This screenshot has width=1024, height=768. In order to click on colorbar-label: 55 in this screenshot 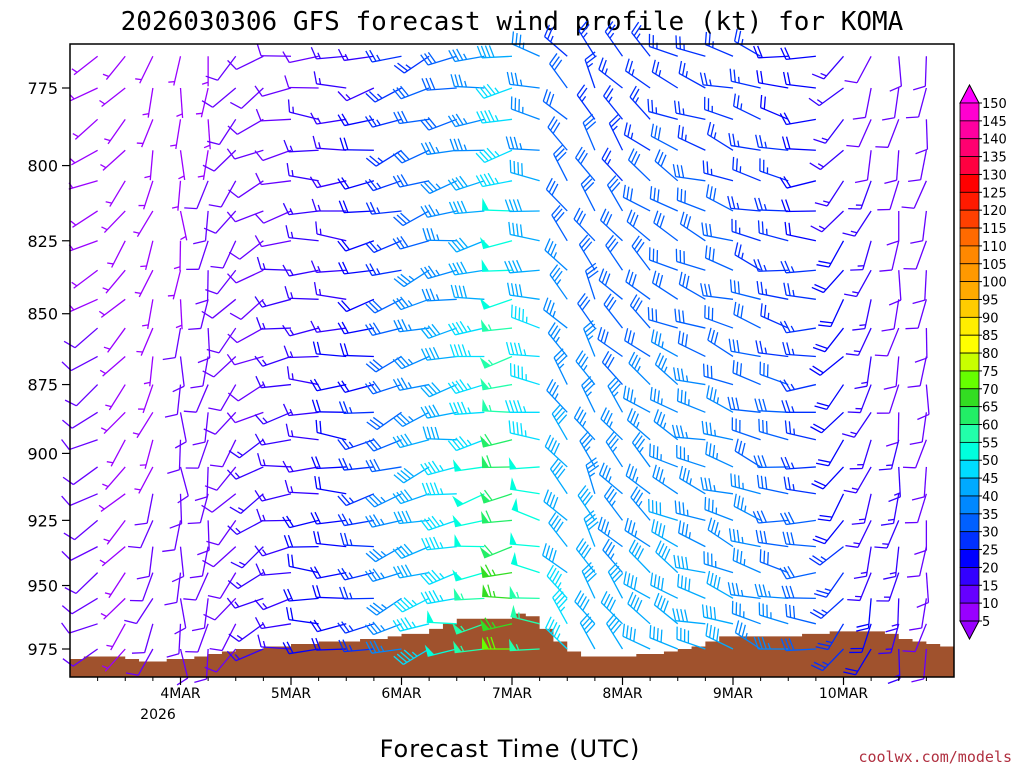, I will do `click(990, 443)`.